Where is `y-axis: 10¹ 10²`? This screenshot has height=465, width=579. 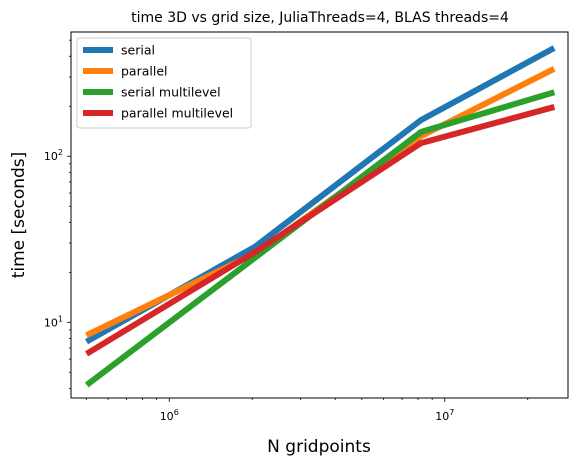
y-axis: 10¹ 10² is located at coordinates (57, 214).